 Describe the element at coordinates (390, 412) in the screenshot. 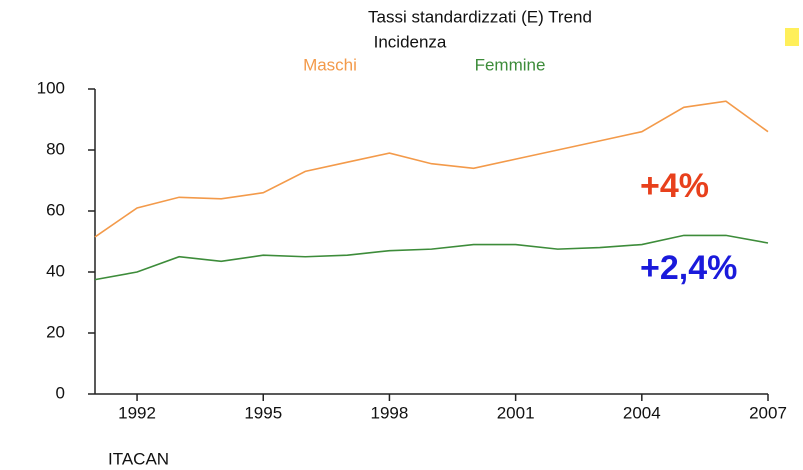

I see `x-tick-label: 1998` at that location.